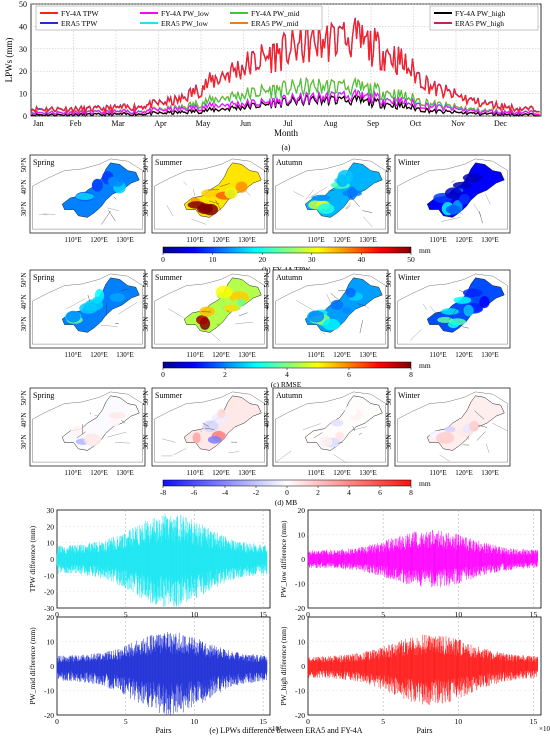  I want to click on colorbar-unit: mm, so click(425, 365).